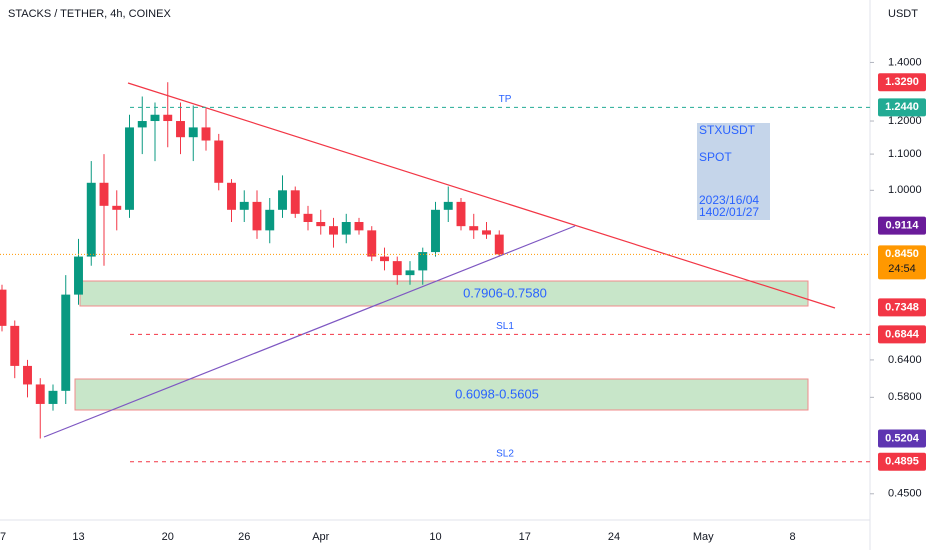 Image resolution: width=932 pixels, height=550 pixels. Describe the element at coordinates (703, 537) in the screenshot. I see `x-tick-label: May` at that location.